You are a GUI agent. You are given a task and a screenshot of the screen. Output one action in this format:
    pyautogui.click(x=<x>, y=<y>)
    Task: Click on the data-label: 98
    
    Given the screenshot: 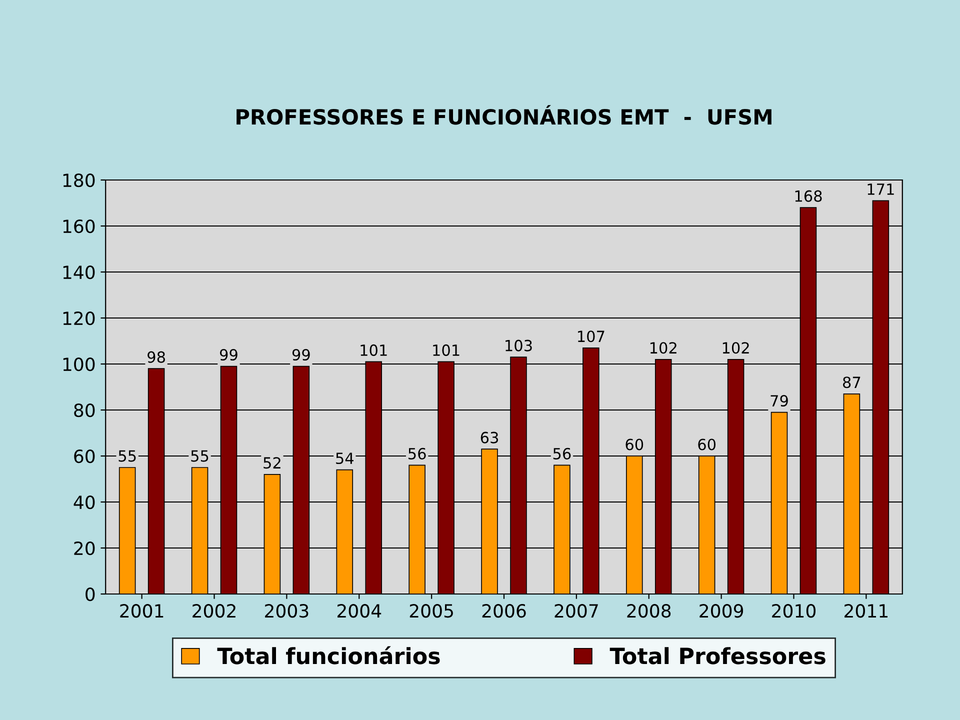 What is the action you would take?
    pyautogui.click(x=156, y=357)
    